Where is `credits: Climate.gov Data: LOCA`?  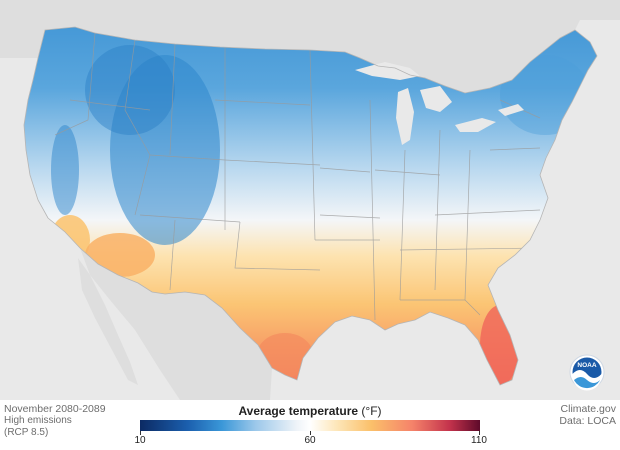 credits: Climate.gov Data: LOCA is located at coordinates (587, 415).